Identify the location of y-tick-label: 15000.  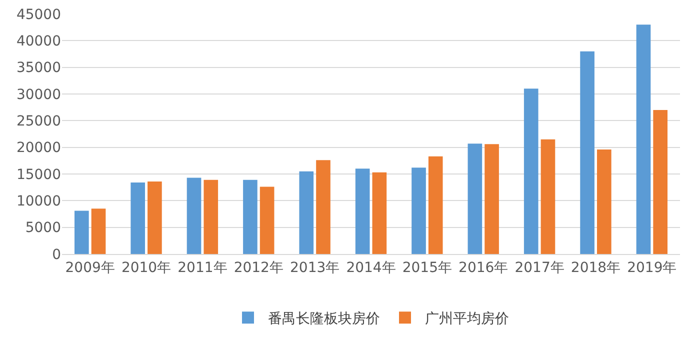
(38, 174).